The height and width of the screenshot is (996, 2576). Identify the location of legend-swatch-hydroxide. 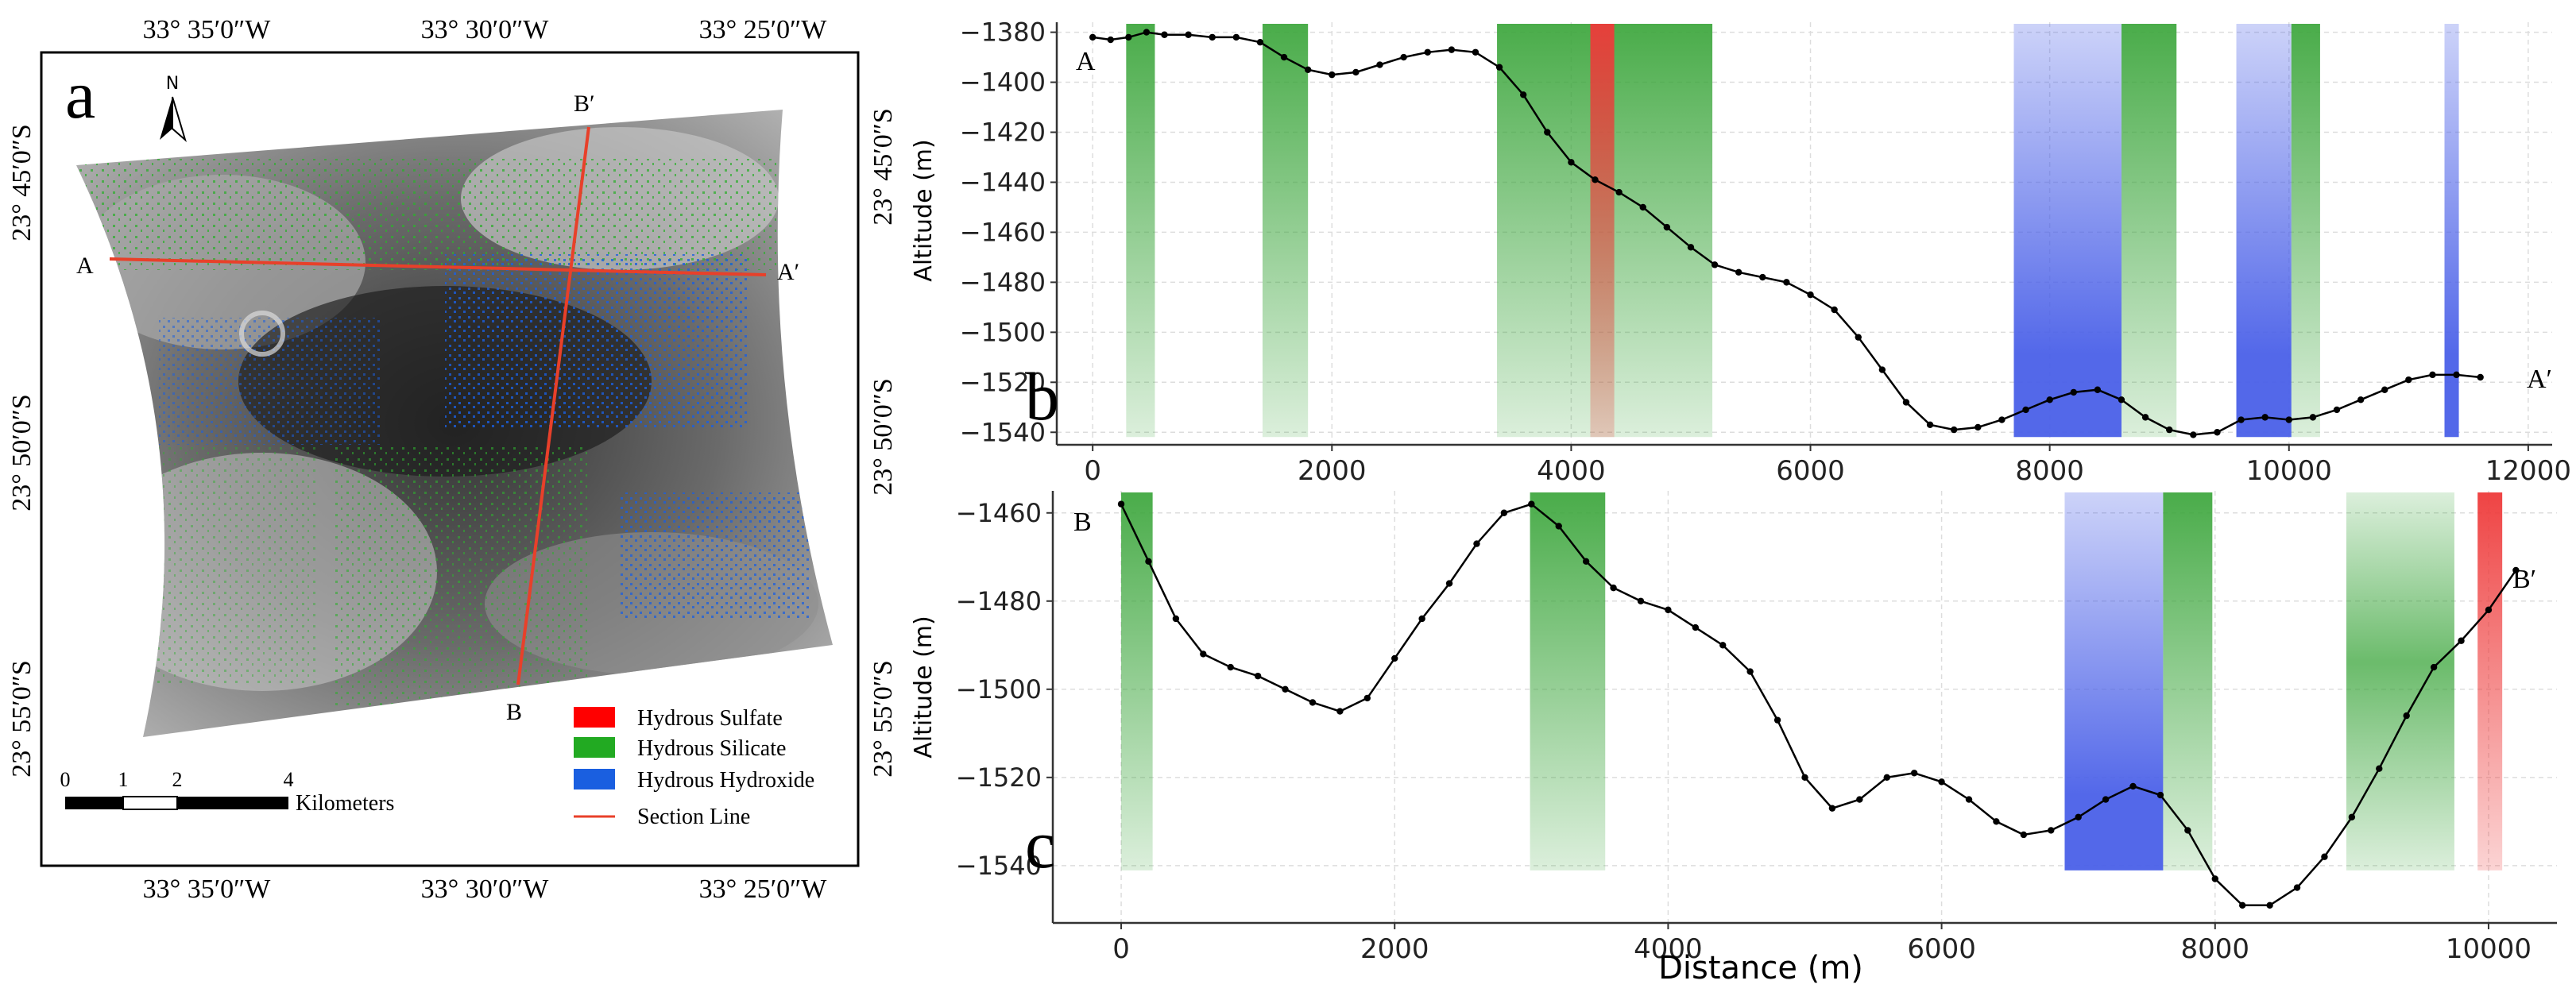
(595, 779).